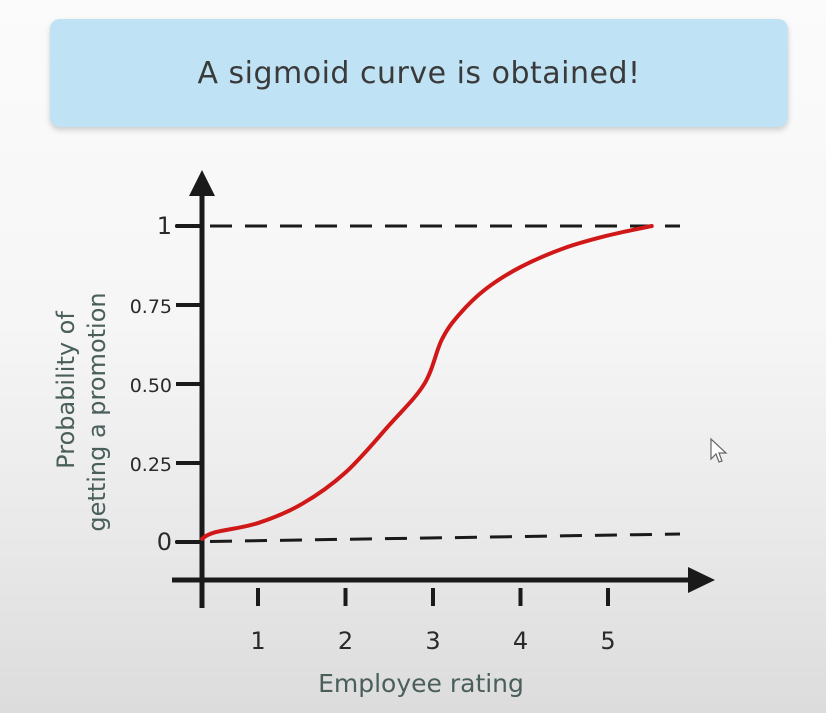 This screenshot has height=713, width=826. I want to click on mouse-cursor-icon, so click(719, 453).